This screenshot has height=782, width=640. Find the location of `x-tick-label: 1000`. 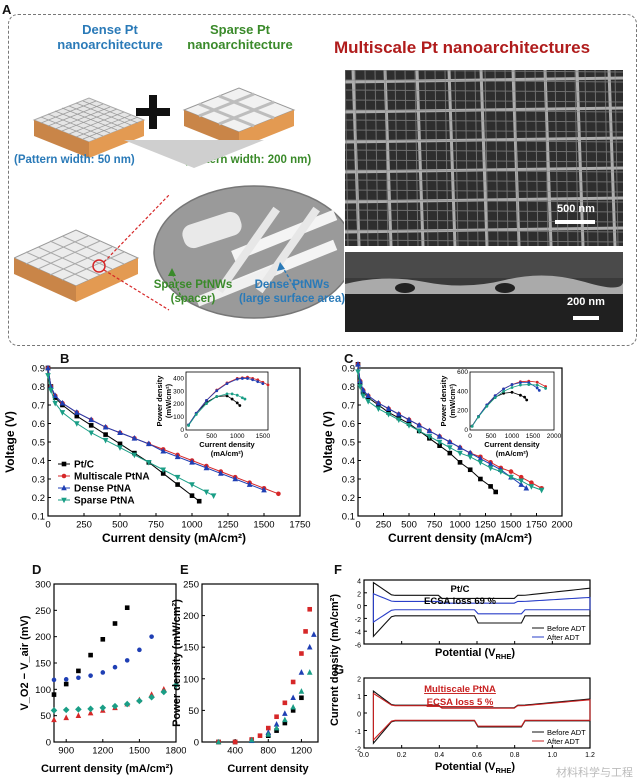

x-tick-label: 1000 is located at coordinates (459, 525).